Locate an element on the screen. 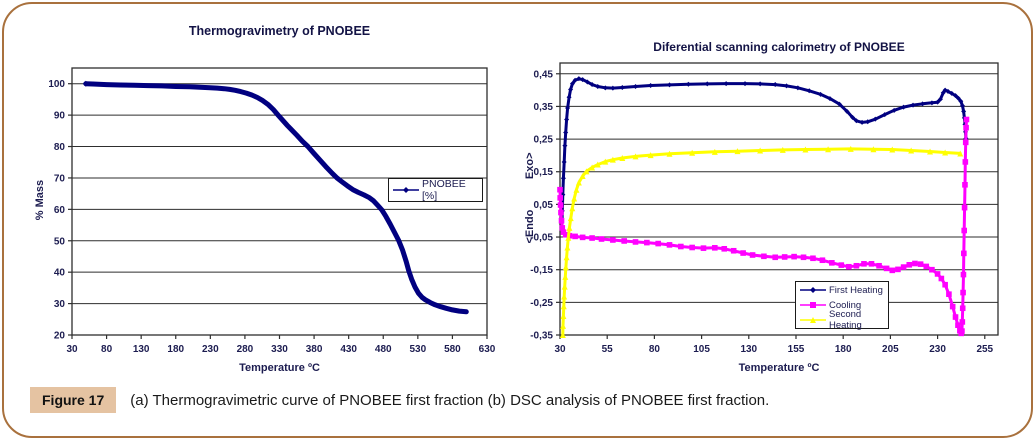 This screenshot has width=1035, height=442. y-tick-label: -0,05 is located at coordinates (541, 238).